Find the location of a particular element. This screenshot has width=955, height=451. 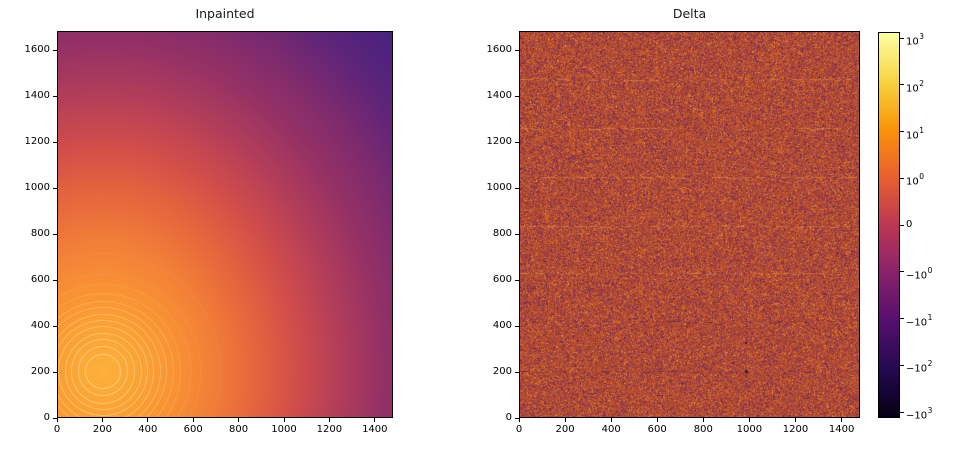

colorbar-tick-label: 10³ is located at coordinates (915, 40).